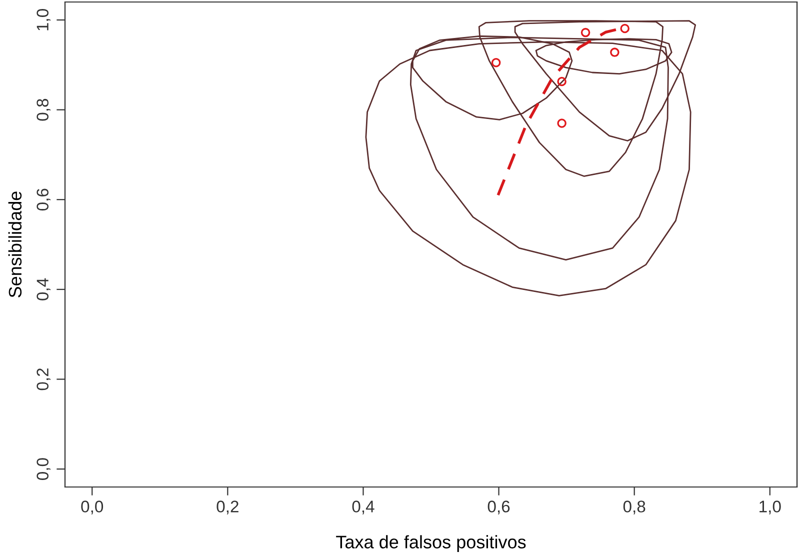 Image resolution: width=798 pixels, height=559 pixels. What do you see at coordinates (634, 507) in the screenshot?
I see `x-tick-label: 0,8` at bounding box center [634, 507].